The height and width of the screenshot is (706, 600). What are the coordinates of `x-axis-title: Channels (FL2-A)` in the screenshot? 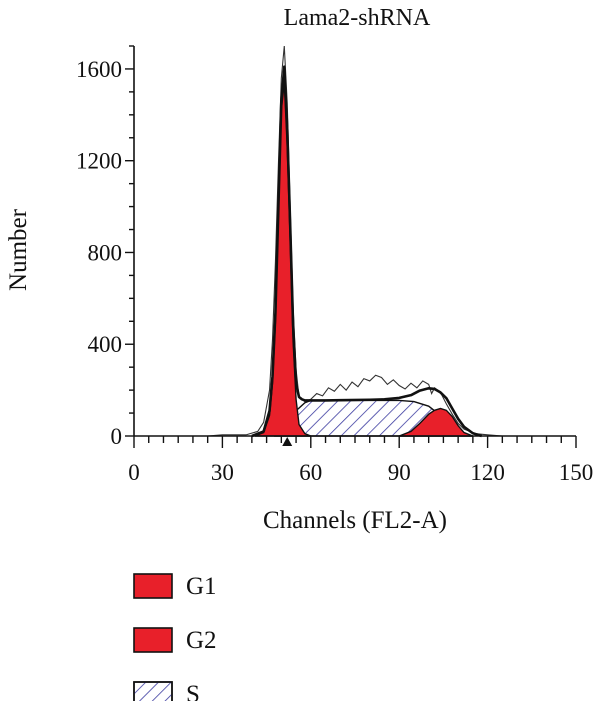 It's located at (355, 520).